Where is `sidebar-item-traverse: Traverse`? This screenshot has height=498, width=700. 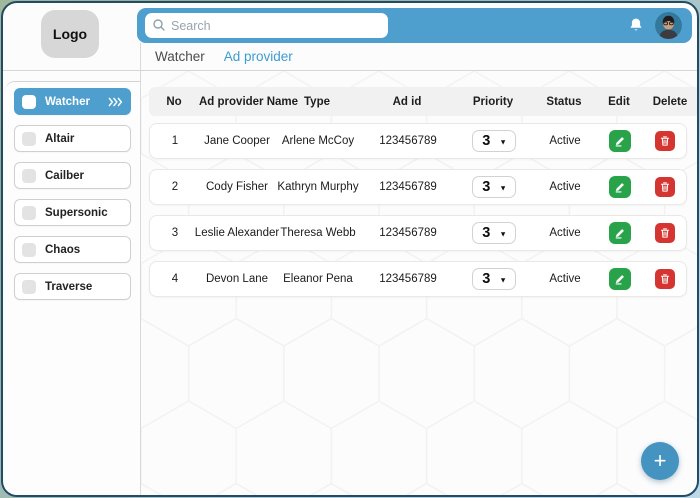
sidebar-item-traverse: Traverse is located at coordinates (72, 286).